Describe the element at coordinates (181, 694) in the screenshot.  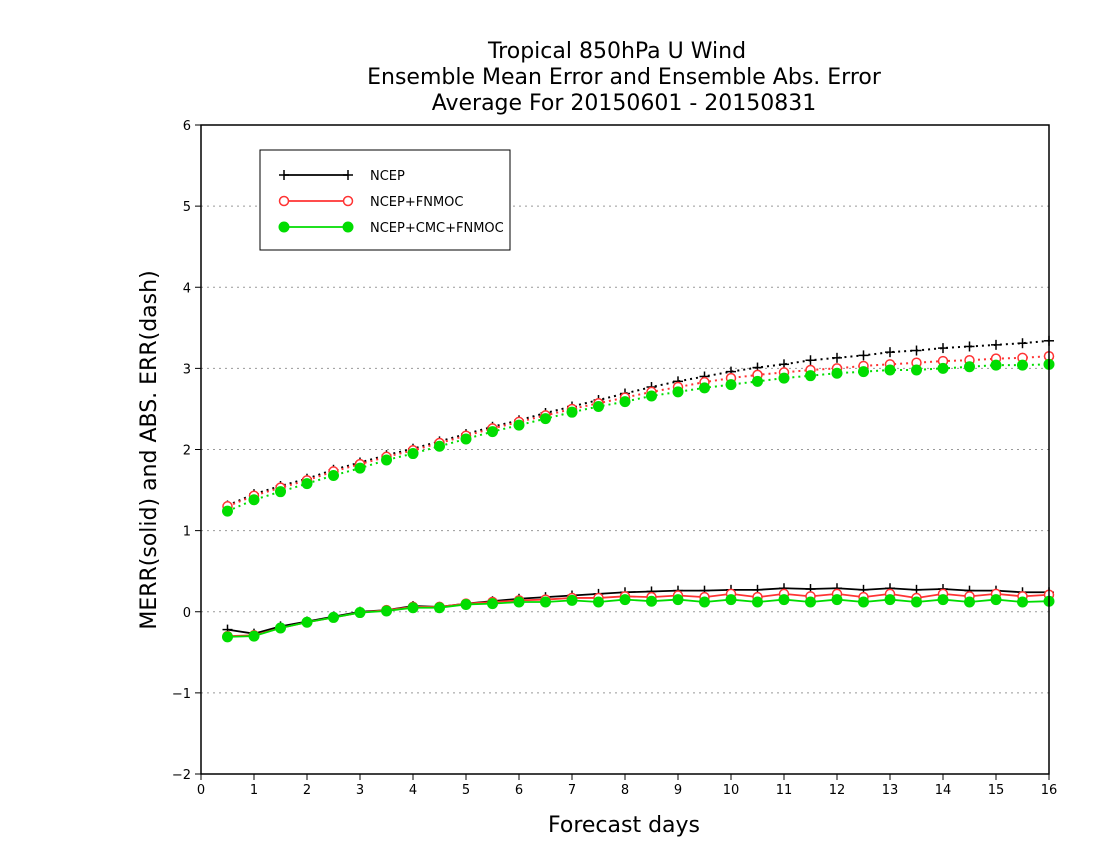
I see `y-tick-label: −1` at that location.